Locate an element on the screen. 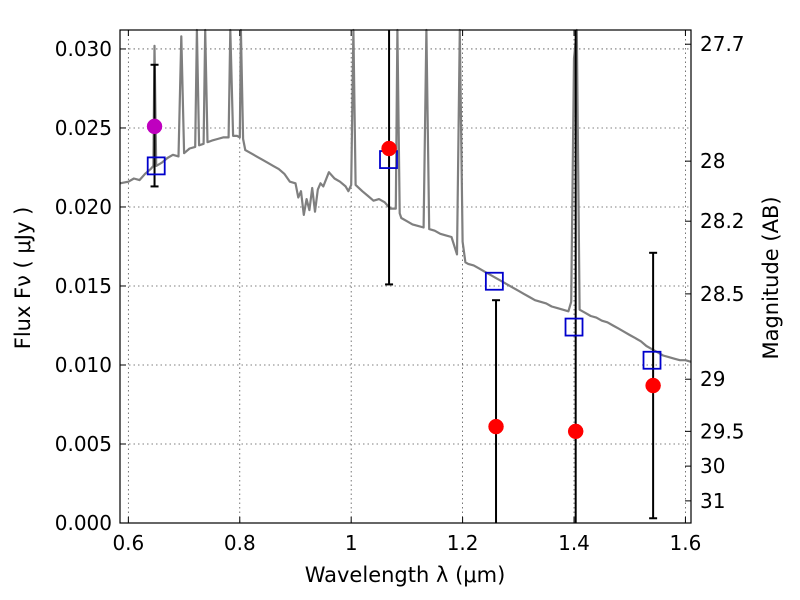  y-tick-label: 0.025 is located at coordinates (83, 128).